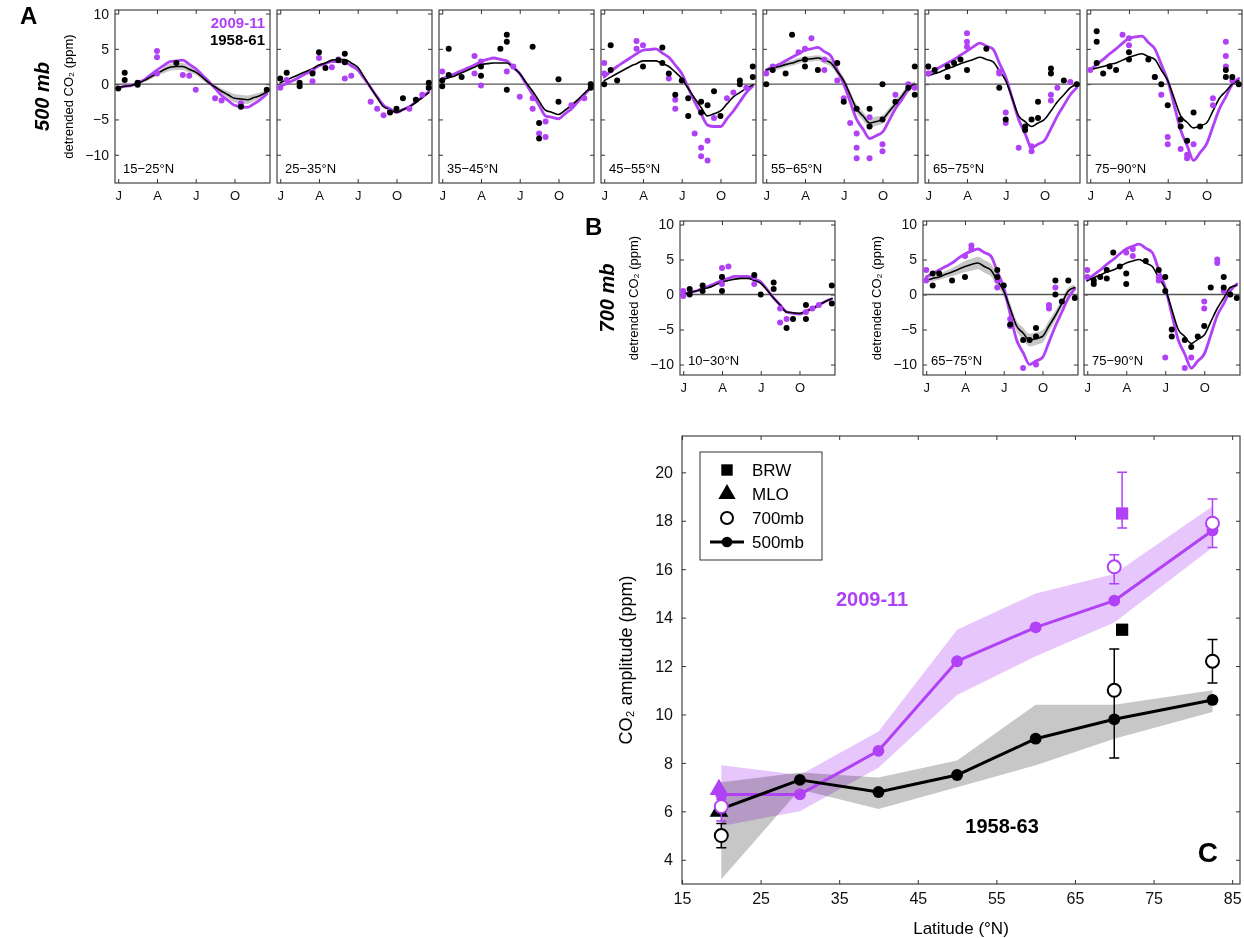  I want to click on annotation: 45−55°N, so click(635, 168).